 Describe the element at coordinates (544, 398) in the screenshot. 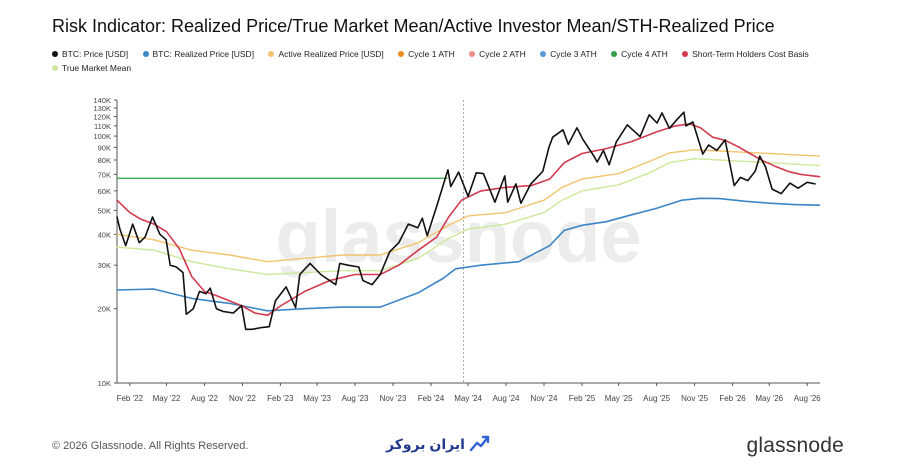

I see `x-tick-label: Nov '24` at that location.